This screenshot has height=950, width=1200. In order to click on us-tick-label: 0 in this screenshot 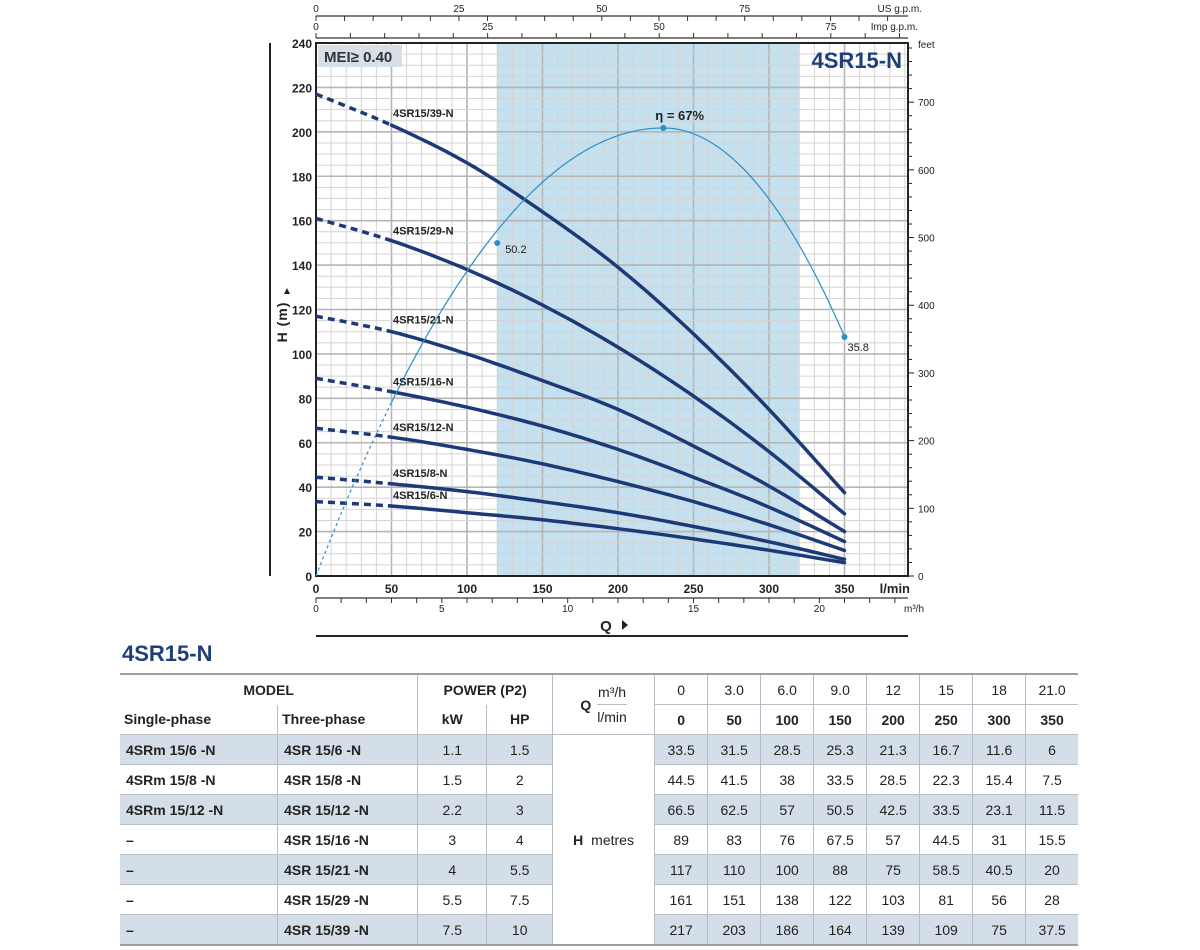, I will do `click(316, 9)`.